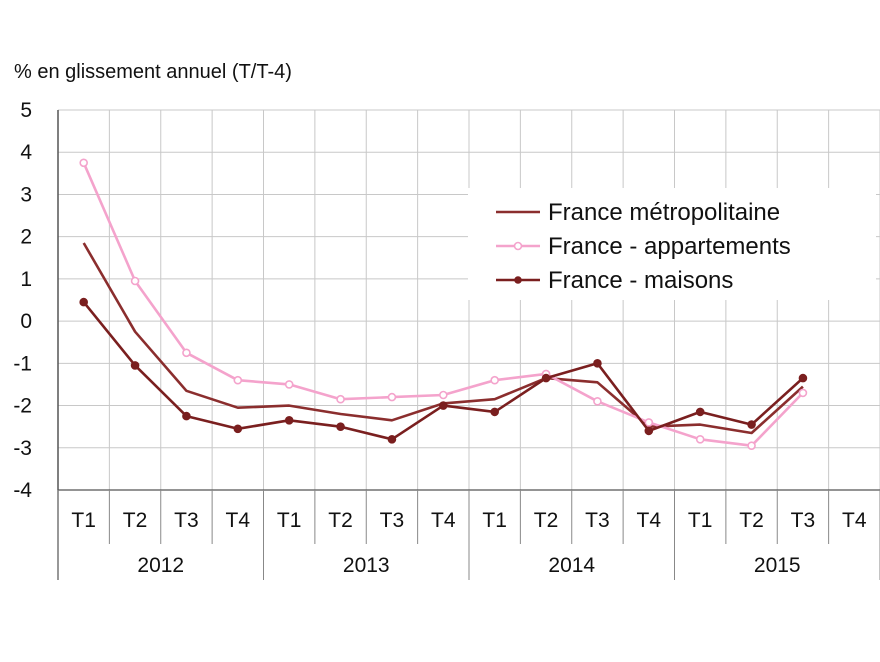  What do you see at coordinates (640, 280) in the screenshot?
I see `legend-label: France - maisons` at bounding box center [640, 280].